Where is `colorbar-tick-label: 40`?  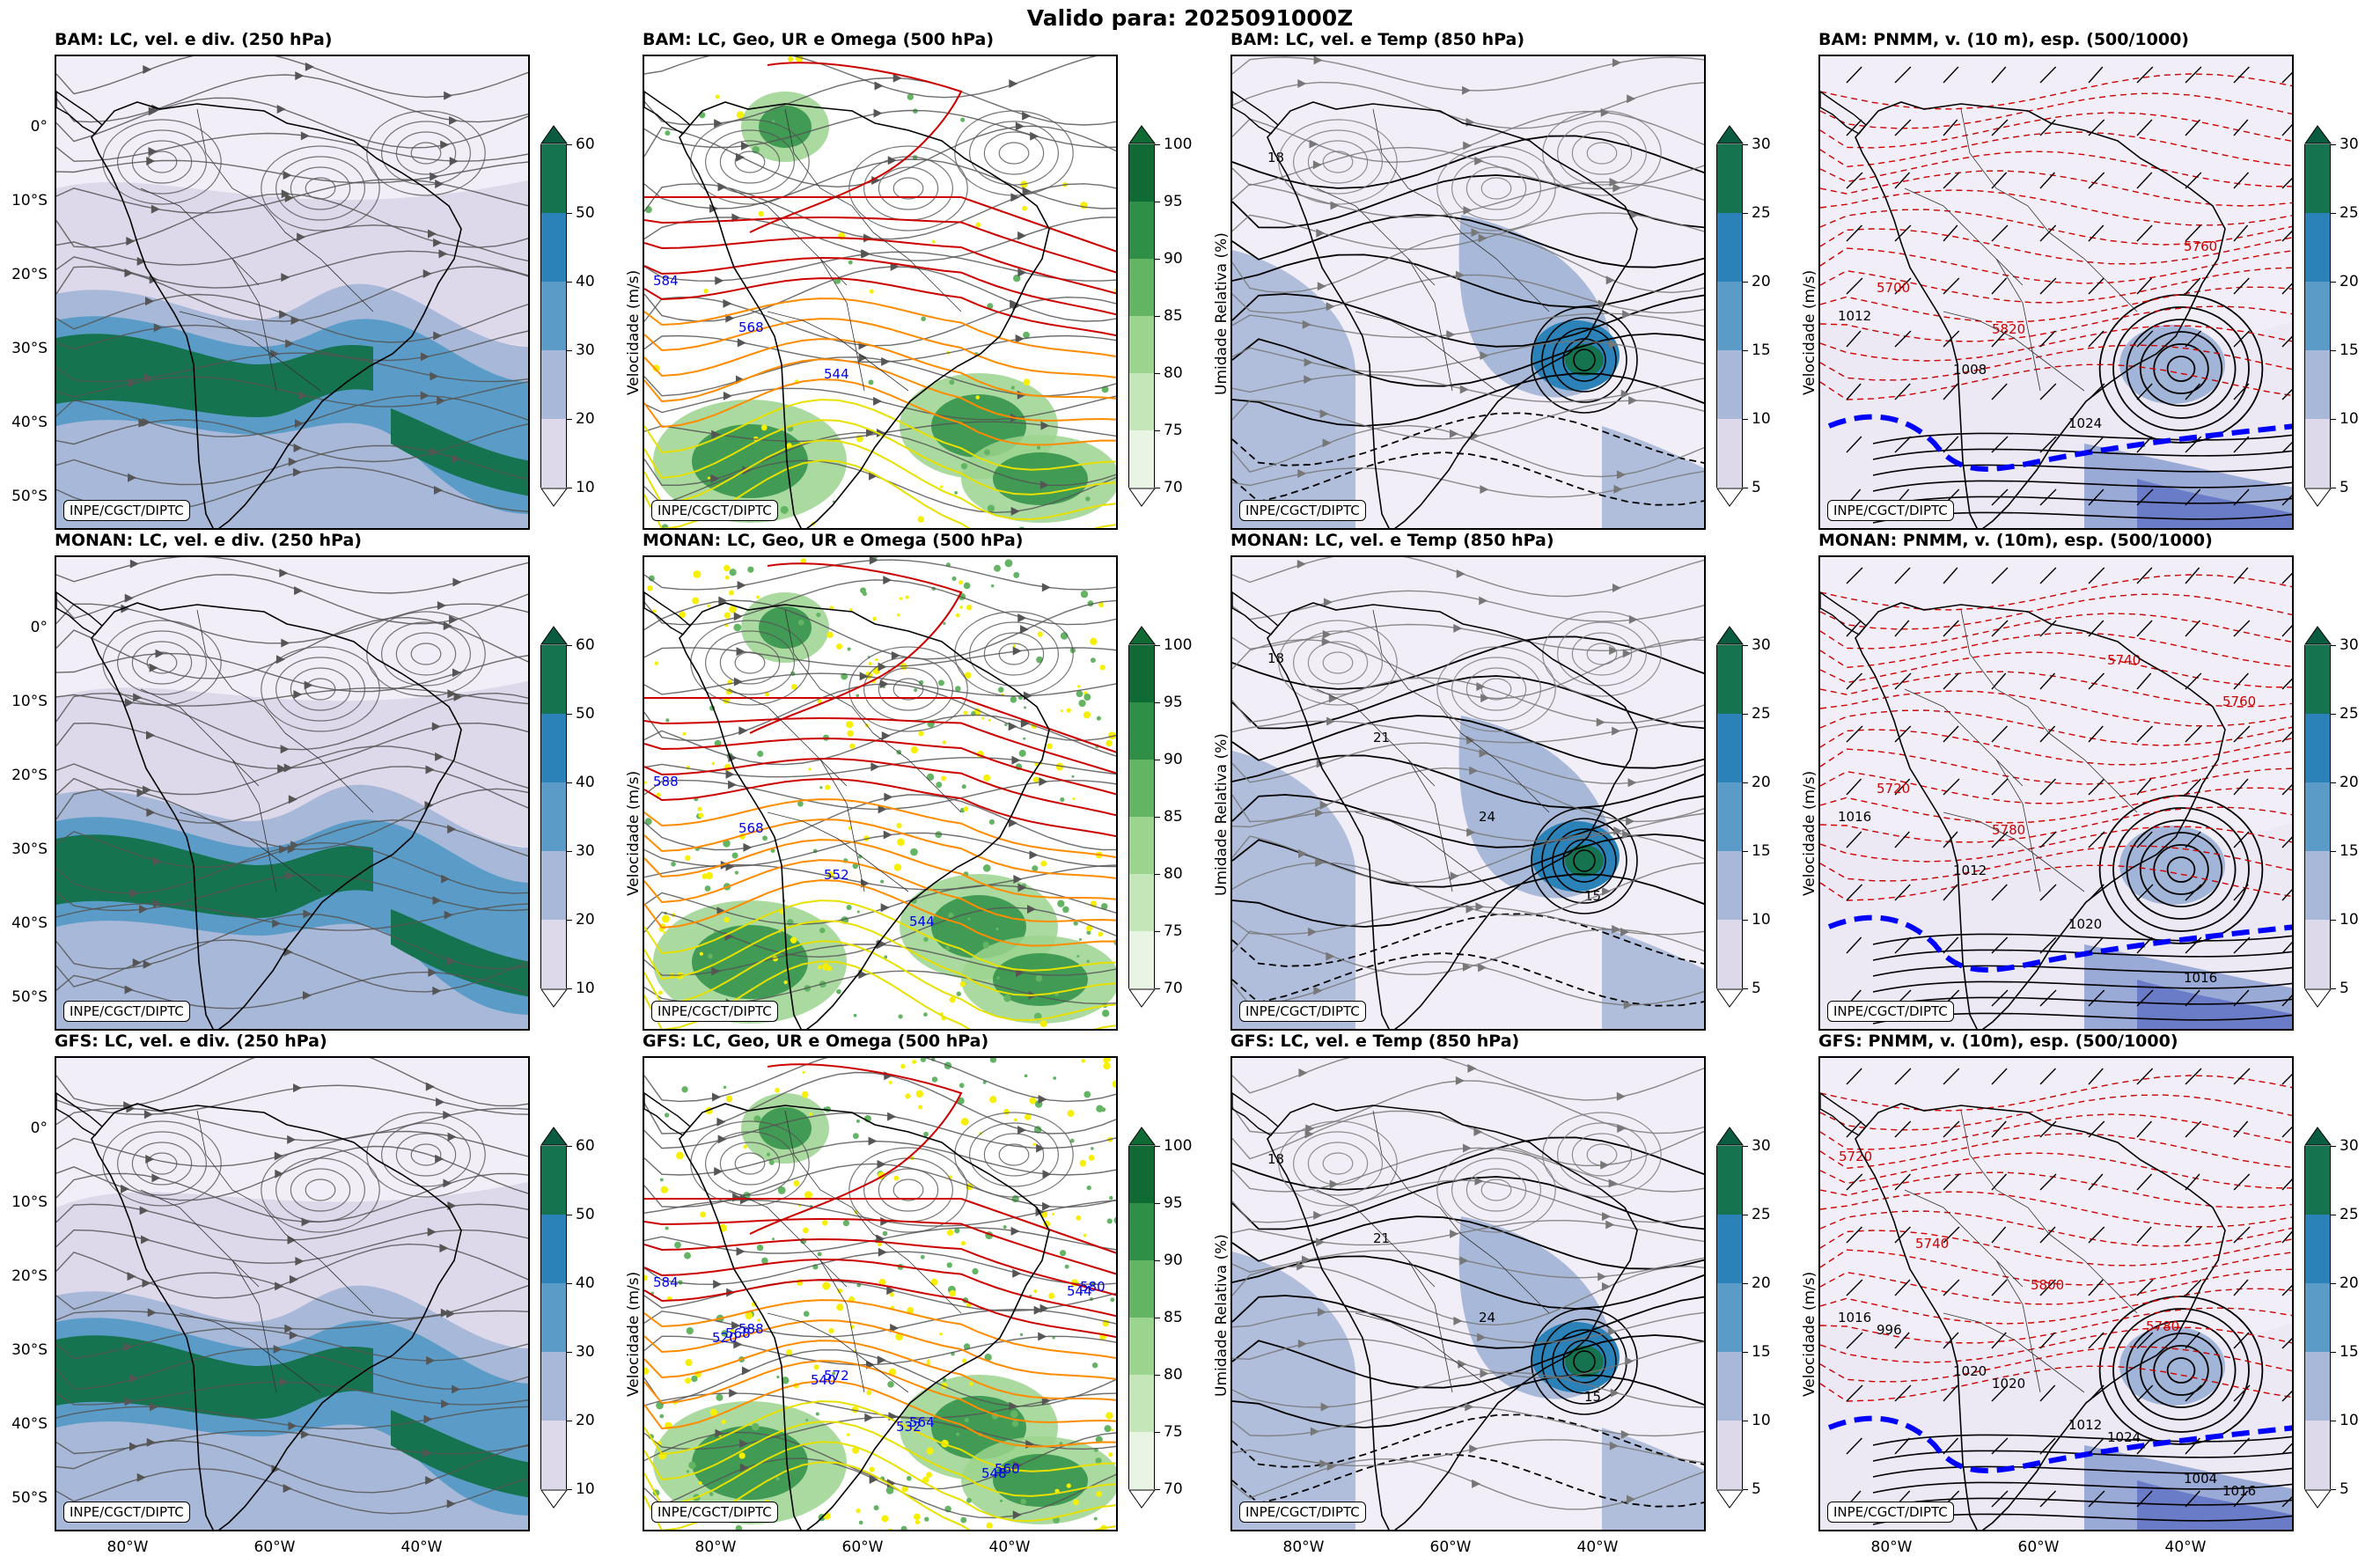 colorbar-tick-label: 40 is located at coordinates (585, 1283).